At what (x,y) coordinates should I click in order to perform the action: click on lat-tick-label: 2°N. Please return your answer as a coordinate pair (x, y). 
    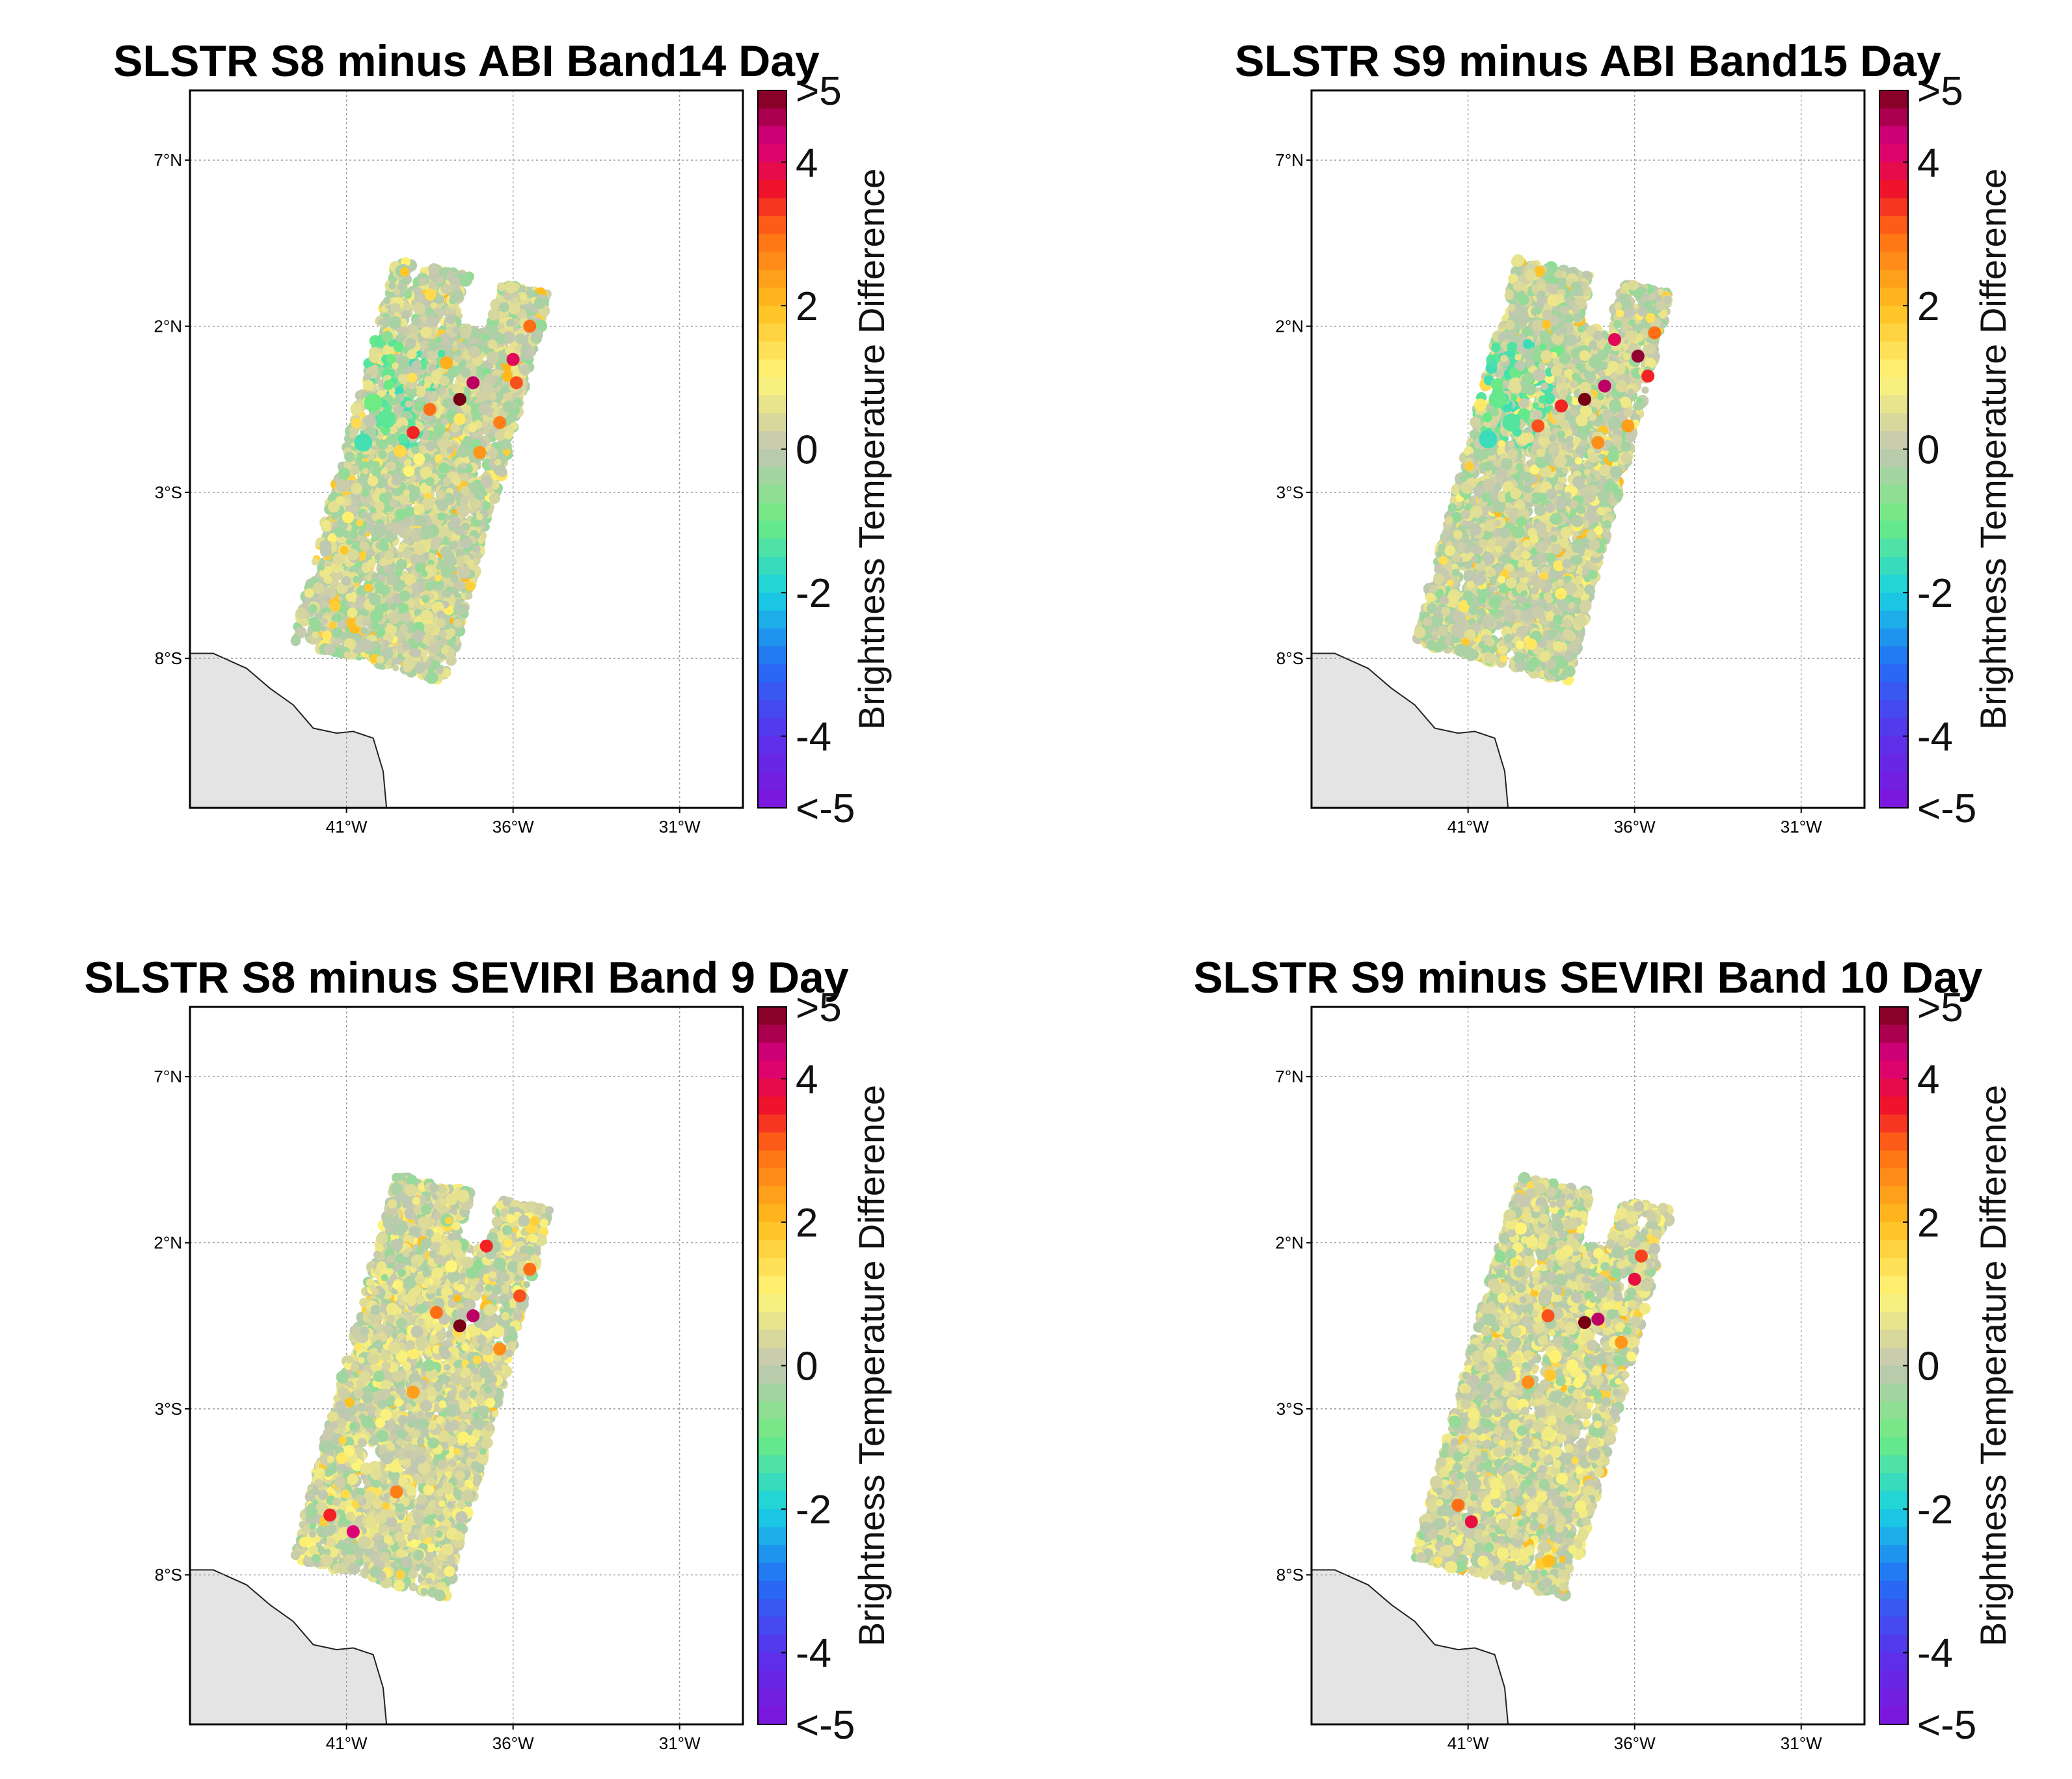
    Looking at the image, I should click on (168, 326).